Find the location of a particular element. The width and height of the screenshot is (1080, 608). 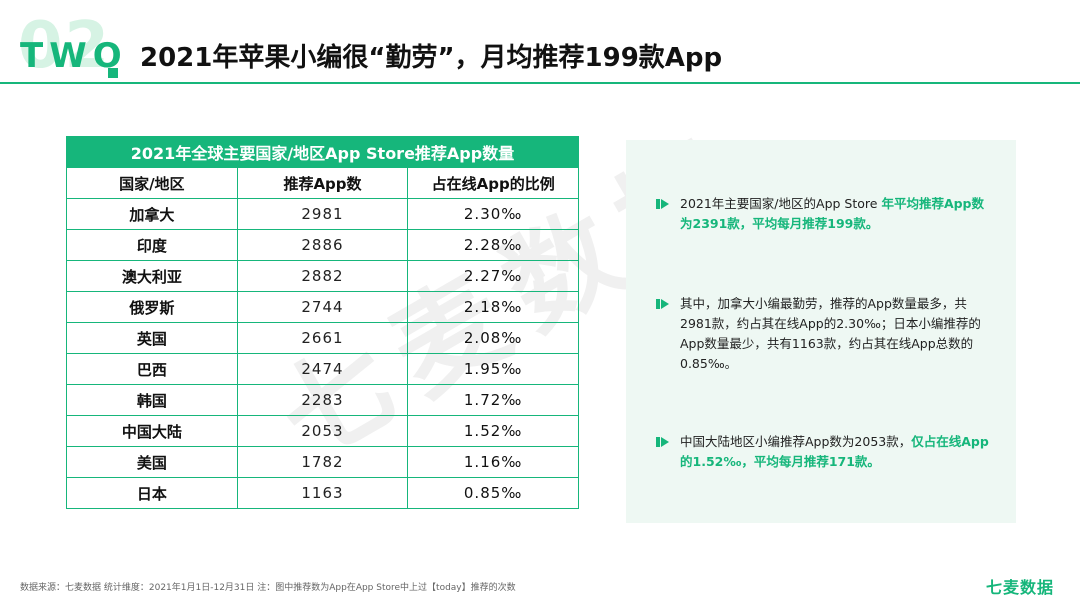

table-row: 英国 2661 2.08‰ is located at coordinates (322, 338).